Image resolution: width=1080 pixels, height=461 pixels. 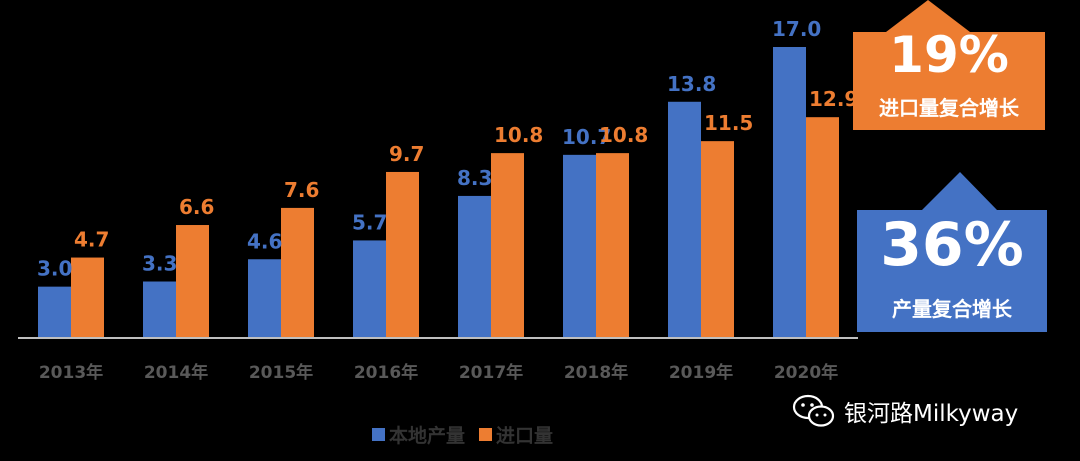 I want to click on local-callout-shape, so click(x=952, y=252).